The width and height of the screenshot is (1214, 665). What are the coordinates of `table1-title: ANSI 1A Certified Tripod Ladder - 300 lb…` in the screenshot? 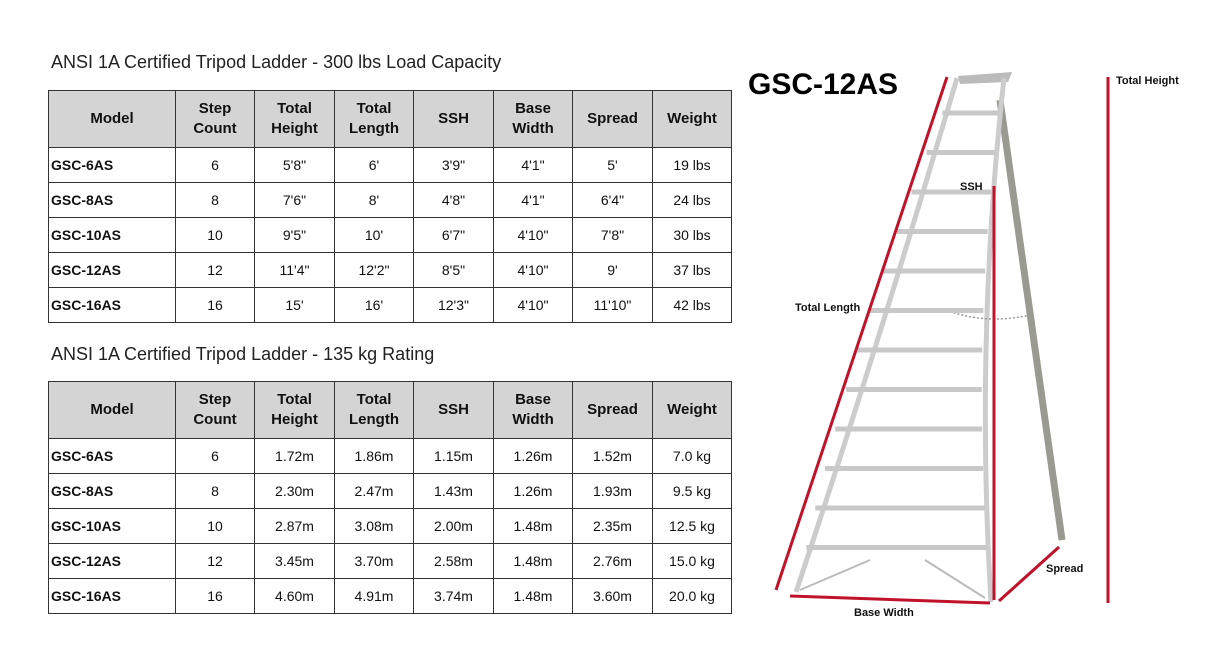 It's located at (276, 62).